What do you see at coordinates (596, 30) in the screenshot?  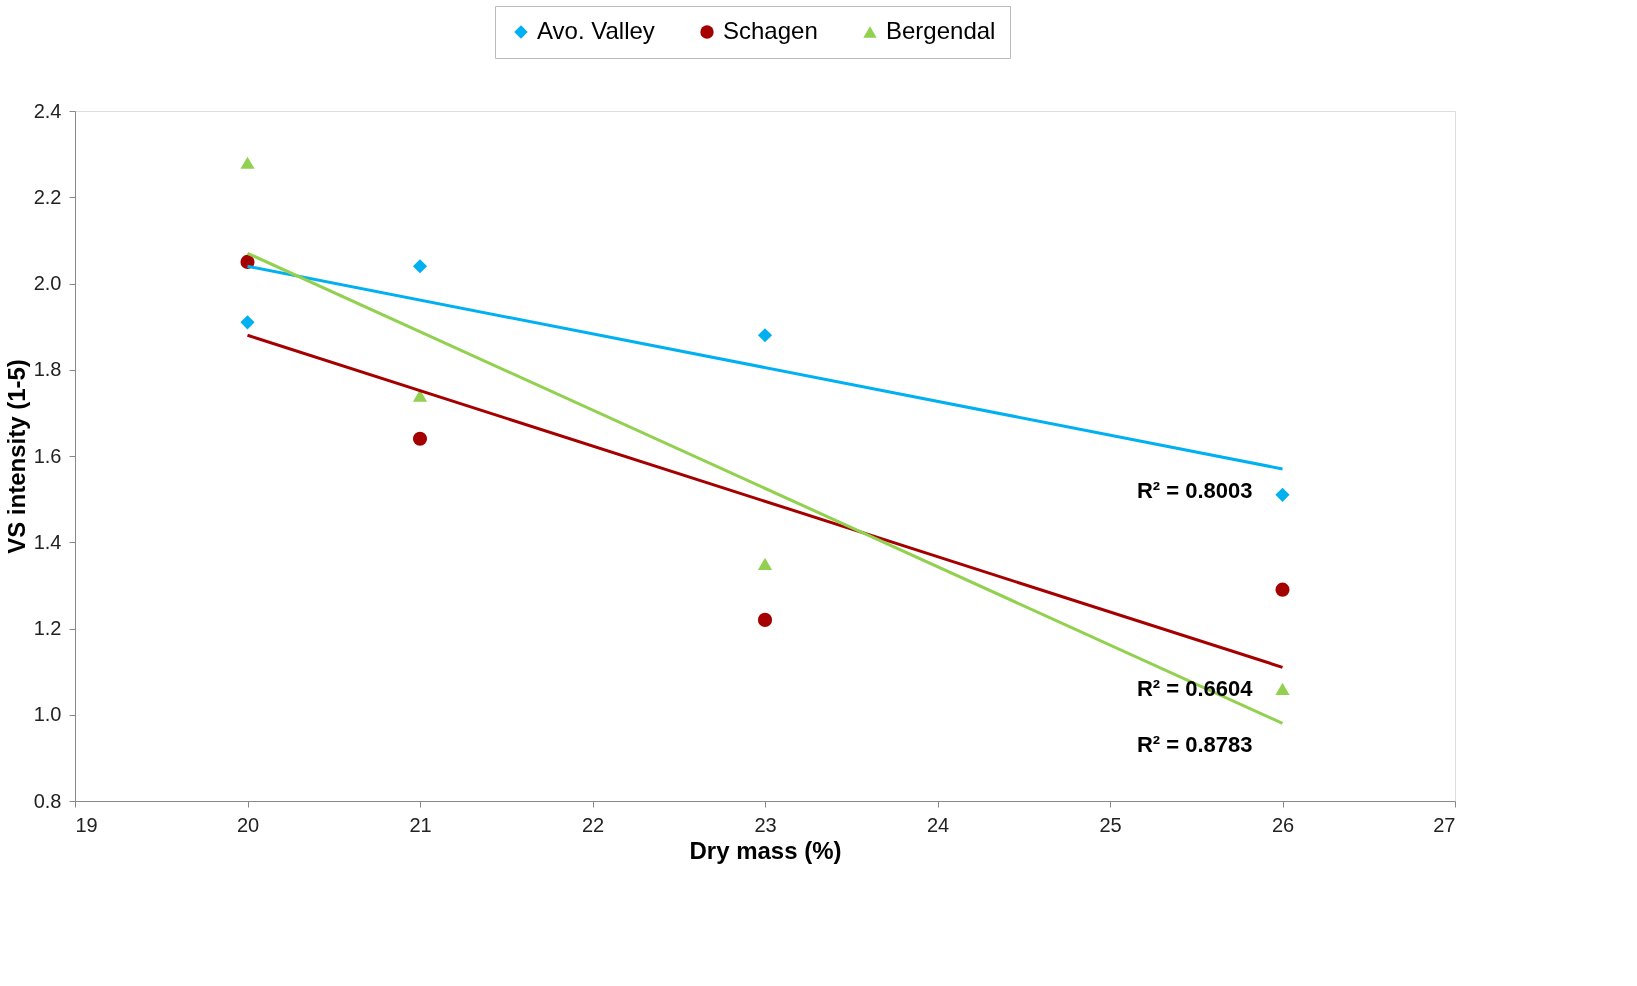 I see `legend-label: Avo. Valley` at bounding box center [596, 30].